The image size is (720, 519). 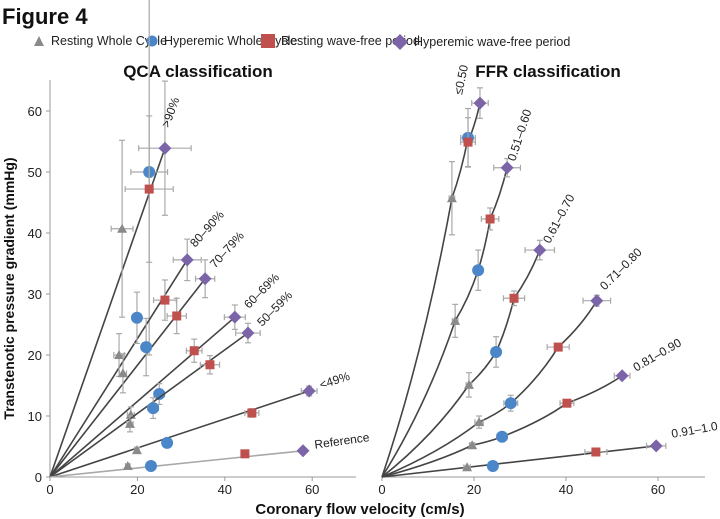 What do you see at coordinates (35, 111) in the screenshot?
I see `y-tick-label: 60` at bounding box center [35, 111].